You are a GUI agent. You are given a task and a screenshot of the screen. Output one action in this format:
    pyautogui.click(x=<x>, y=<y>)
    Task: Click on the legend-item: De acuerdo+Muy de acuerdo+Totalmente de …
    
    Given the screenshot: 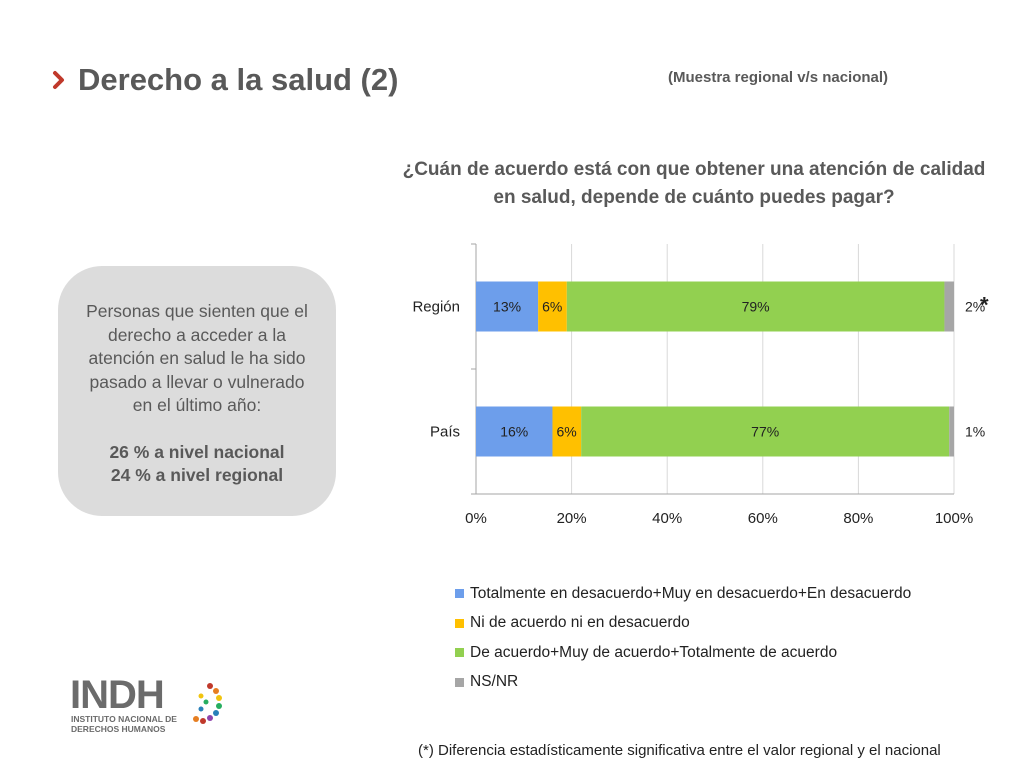 What is the action you would take?
    pyautogui.click(x=683, y=653)
    